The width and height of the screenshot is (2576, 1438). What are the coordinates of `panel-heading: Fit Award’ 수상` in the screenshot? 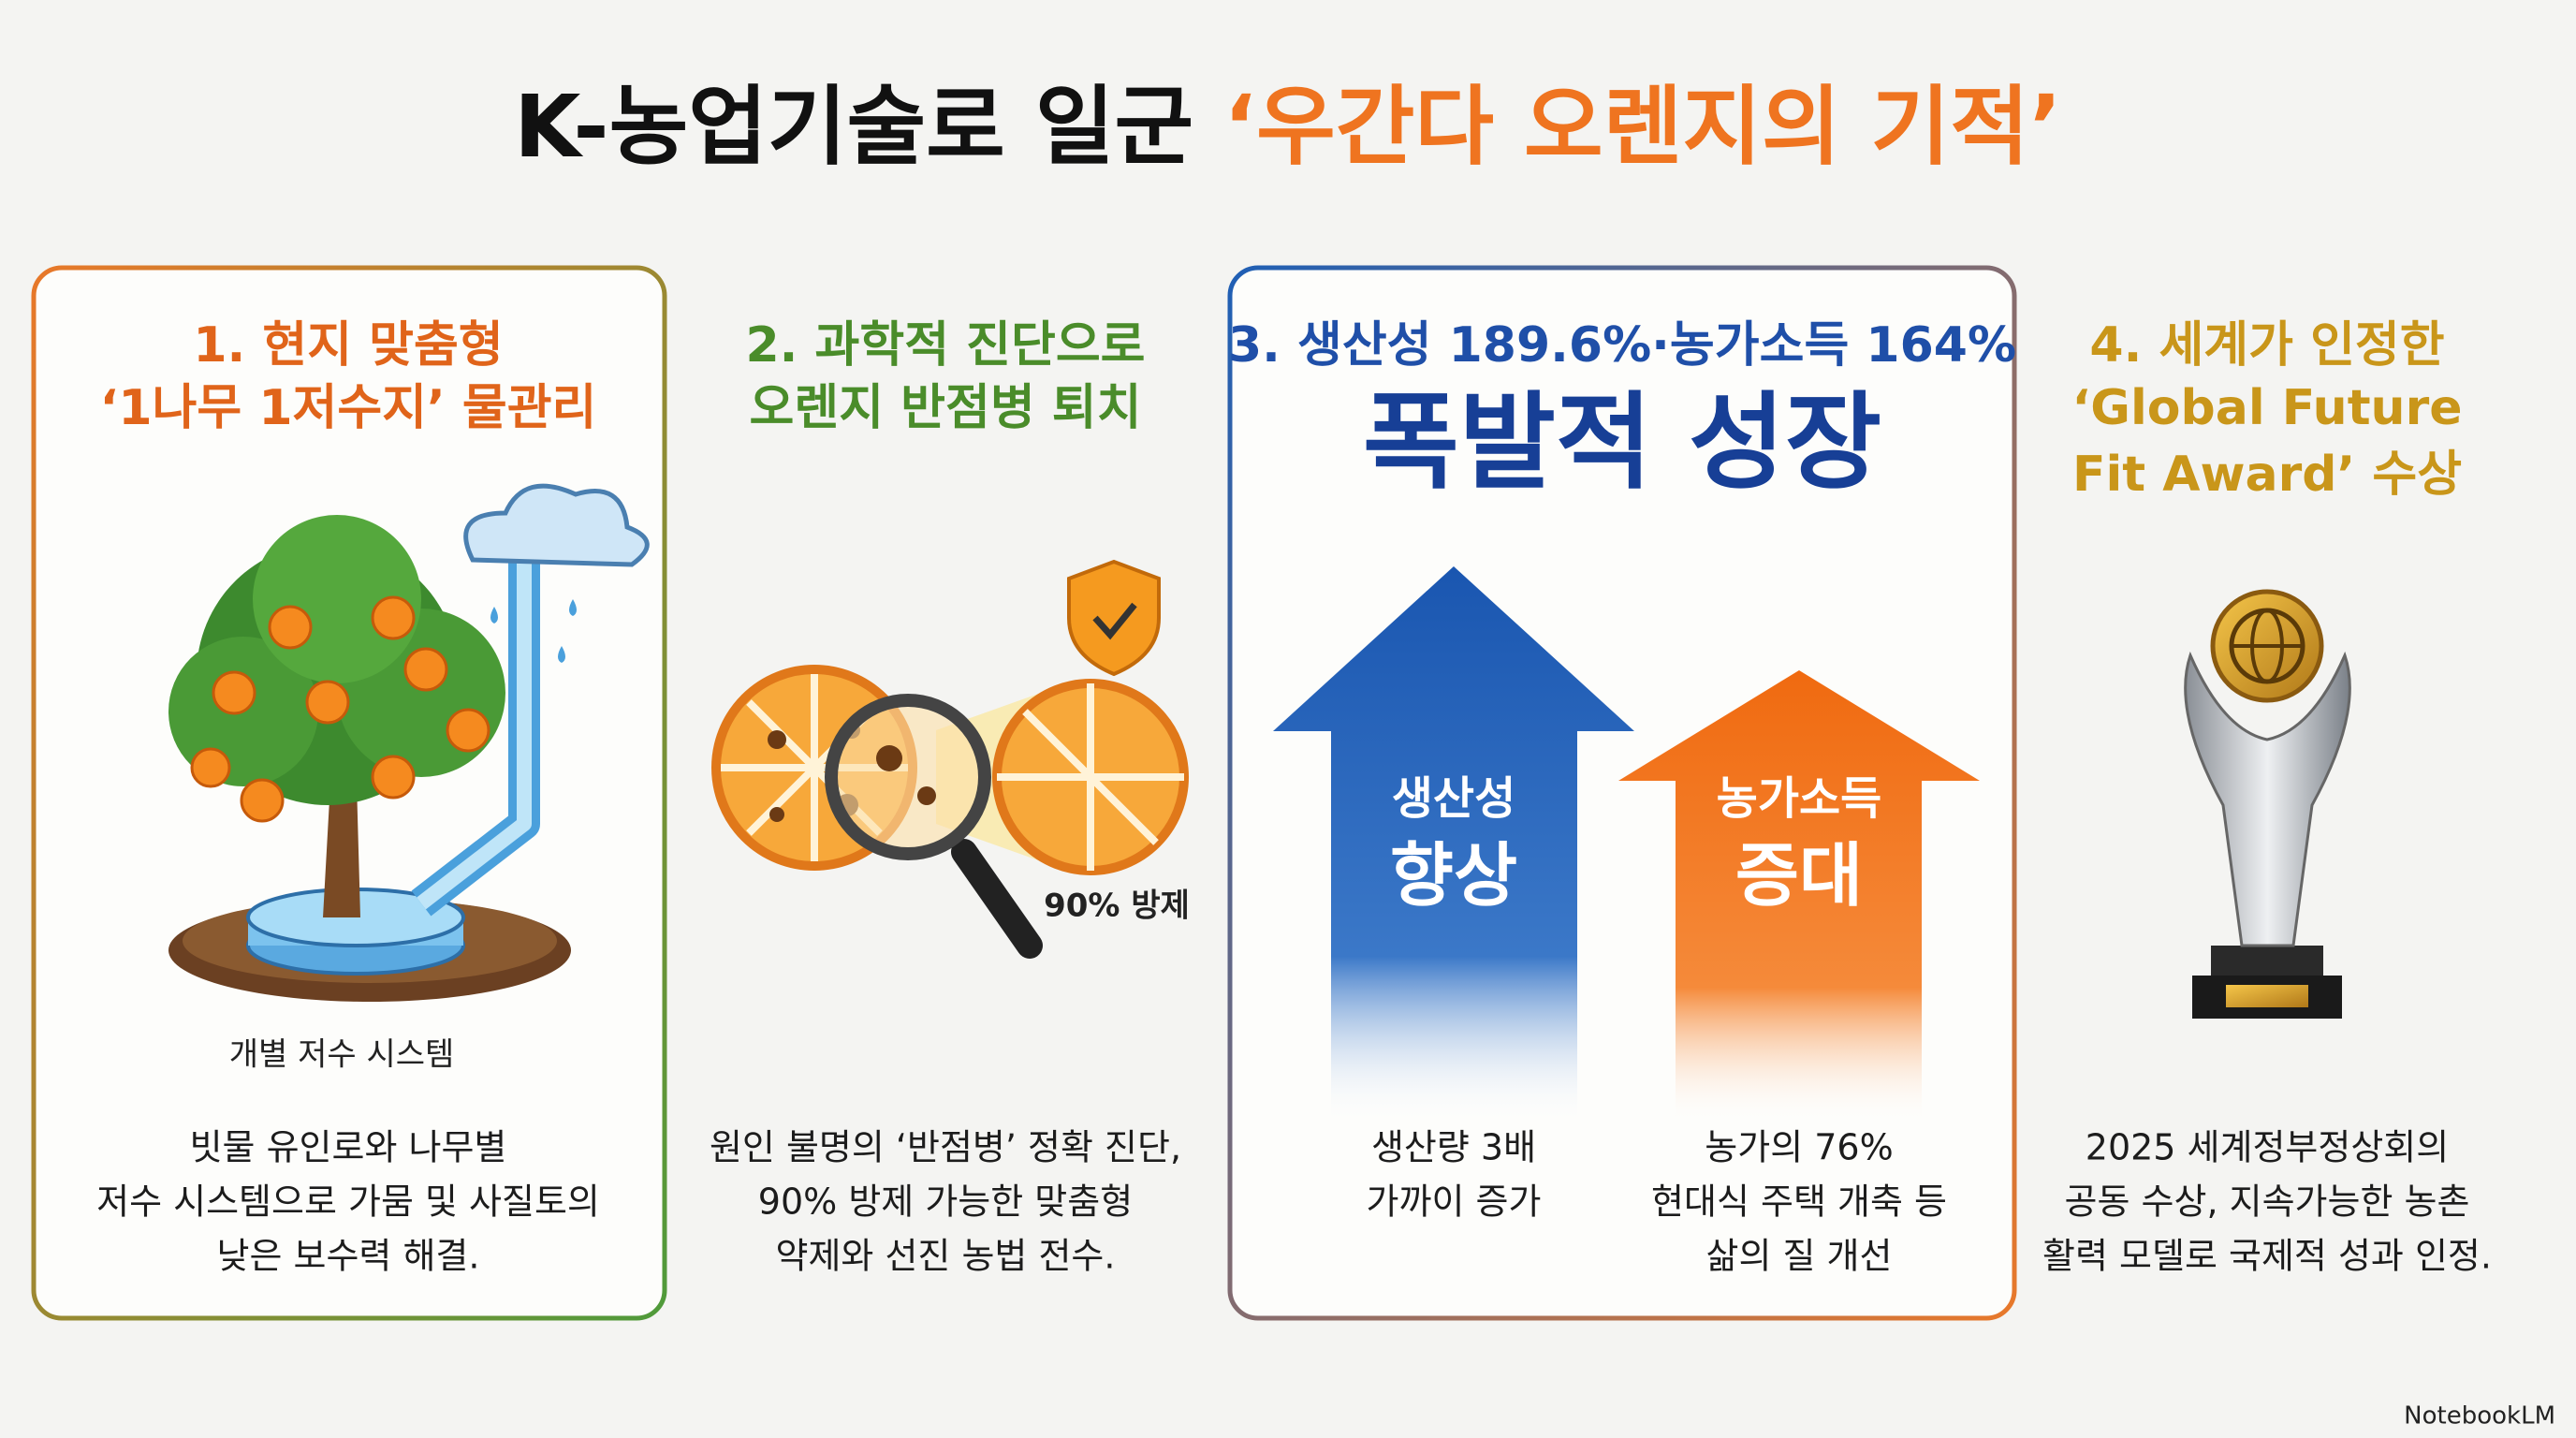 It's located at (2267, 475).